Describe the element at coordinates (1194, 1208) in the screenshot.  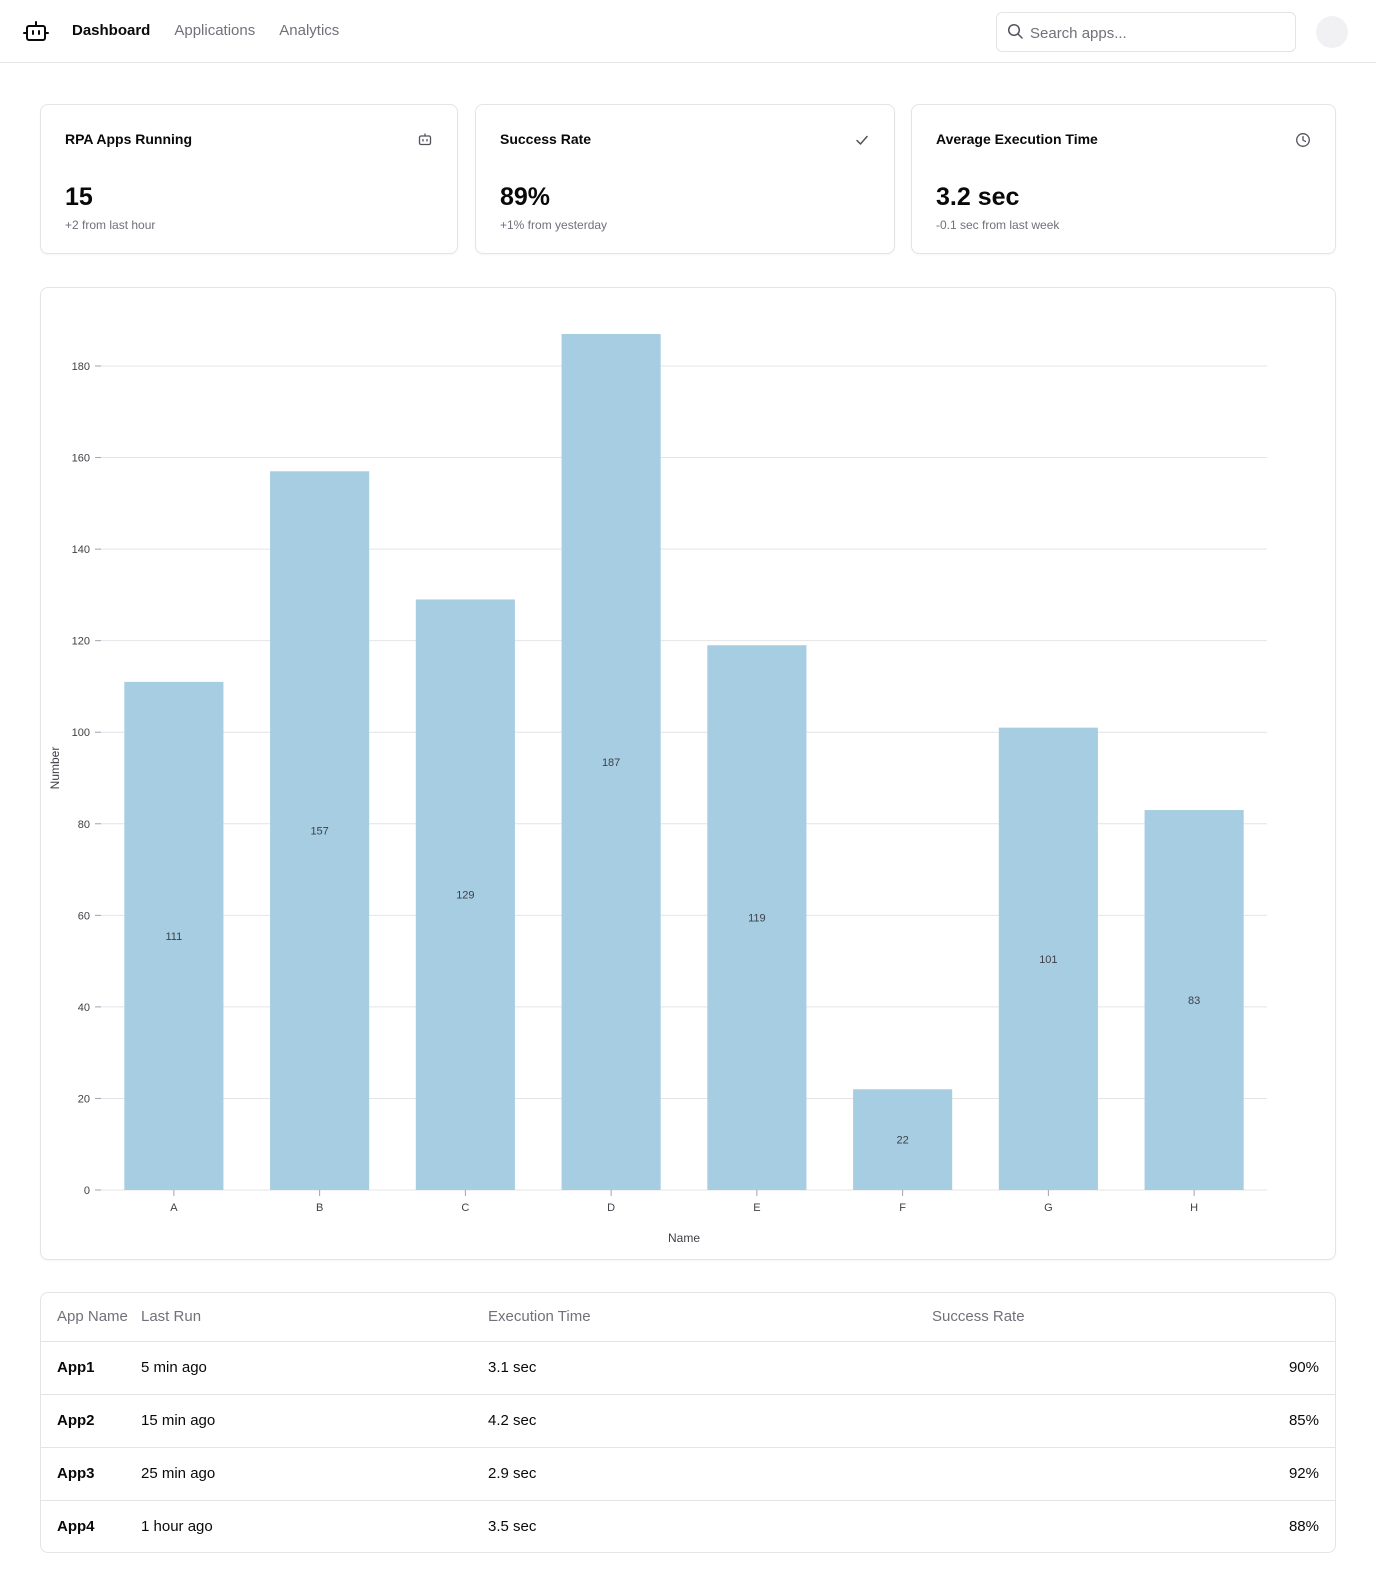
I see `x-tick-label: H` at that location.